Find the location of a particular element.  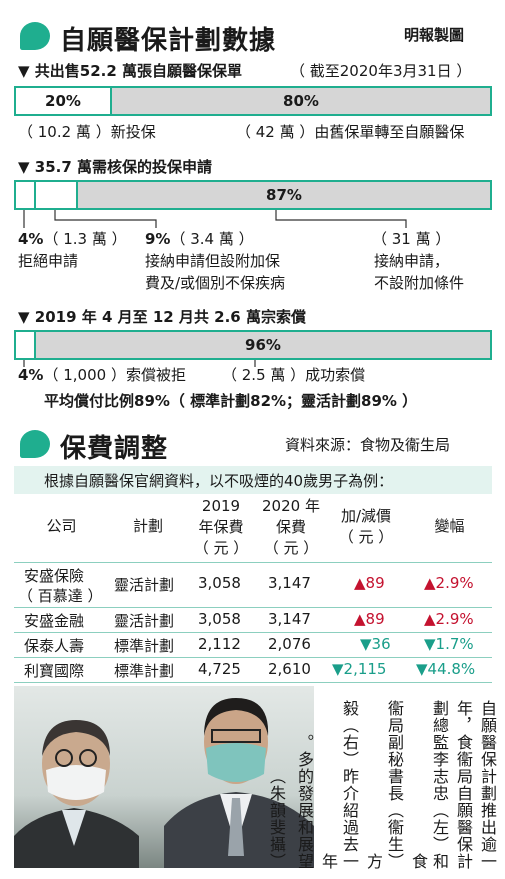

section3-big-pct: 96% is located at coordinates (263, 345).